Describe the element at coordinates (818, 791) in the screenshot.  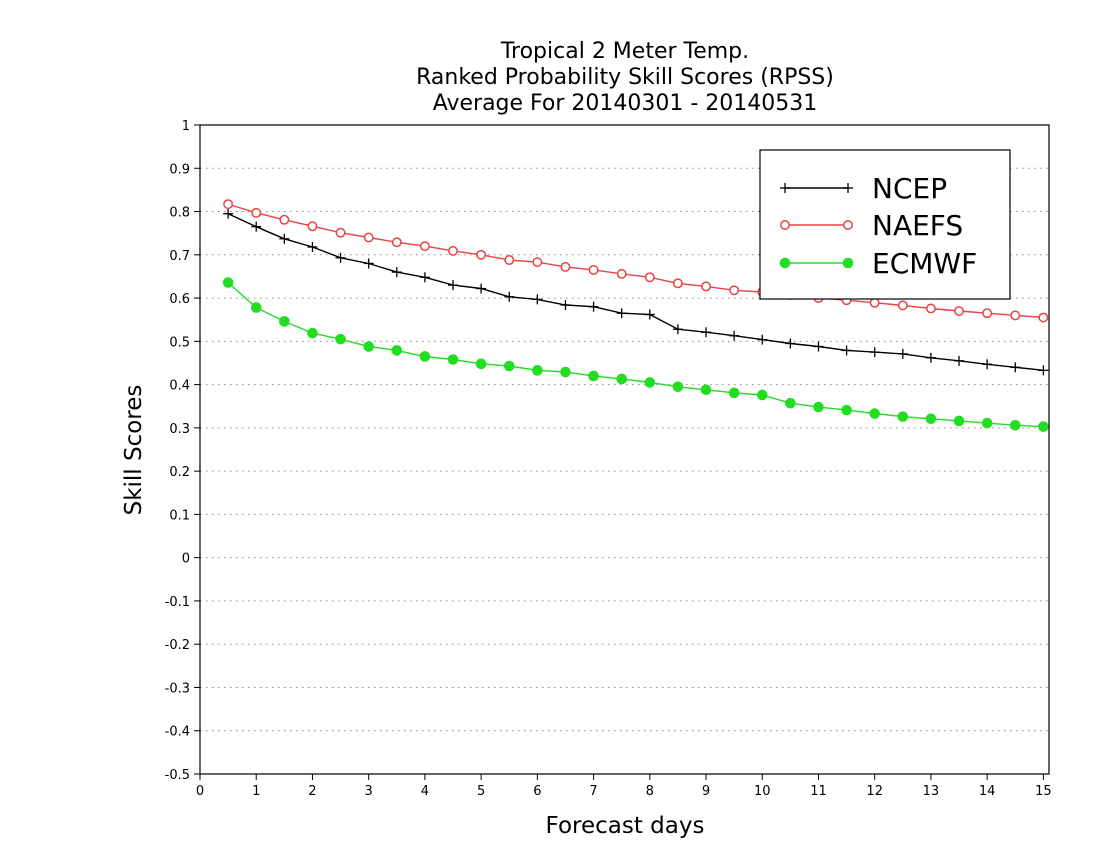
I see `x-tick-label: 11` at that location.